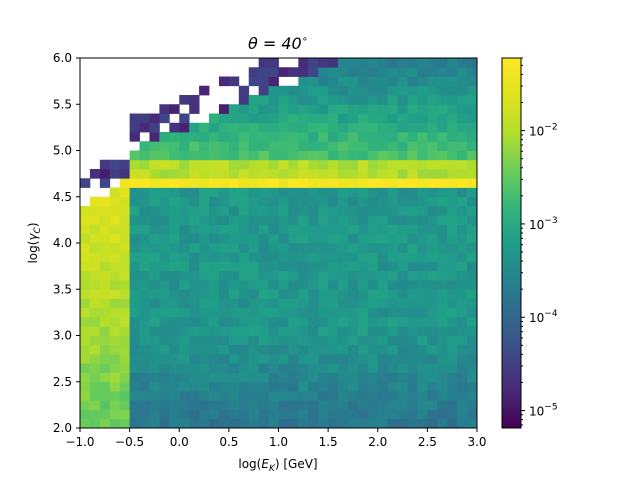  What do you see at coordinates (272, 469) in the screenshot?
I see `xlabel-sub: K` at bounding box center [272, 469].